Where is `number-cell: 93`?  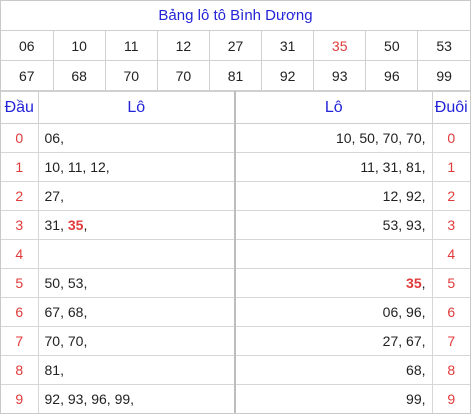 number-cell: 93 is located at coordinates (340, 75).